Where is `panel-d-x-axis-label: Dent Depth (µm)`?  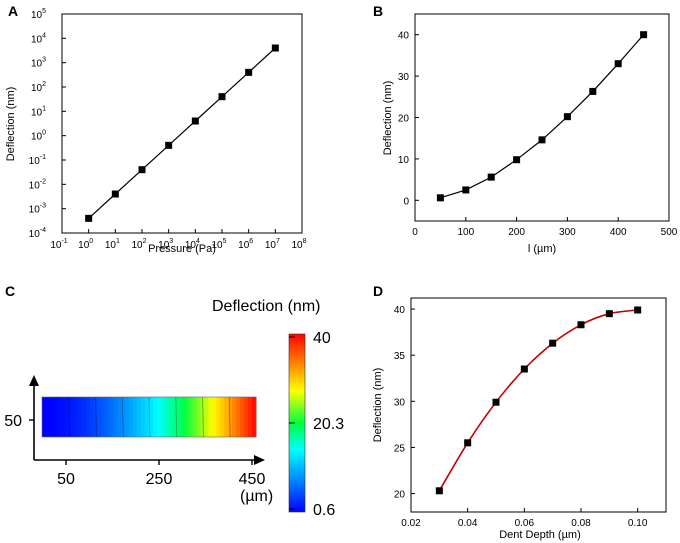
panel-d-x-axis-label: Dent Depth (µm) is located at coordinates (540, 535).